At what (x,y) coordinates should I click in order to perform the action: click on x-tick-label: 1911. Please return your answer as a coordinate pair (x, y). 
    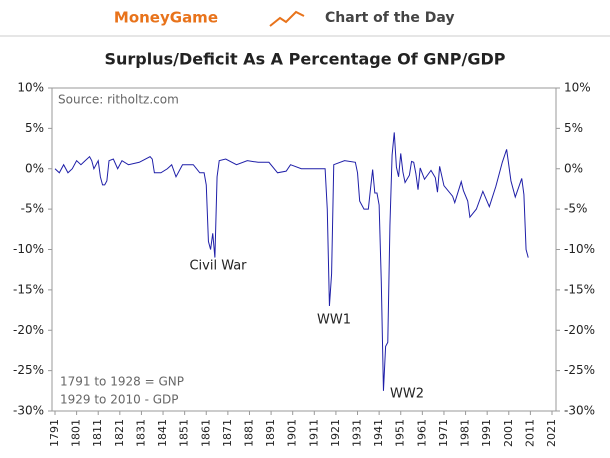
    Looking at the image, I should click on (313, 433).